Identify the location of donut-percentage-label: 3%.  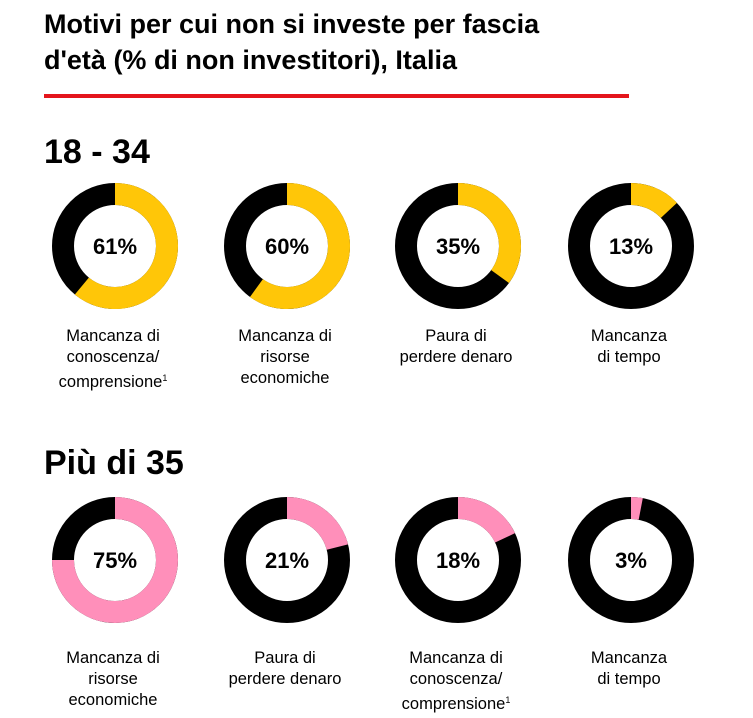
(631, 560).